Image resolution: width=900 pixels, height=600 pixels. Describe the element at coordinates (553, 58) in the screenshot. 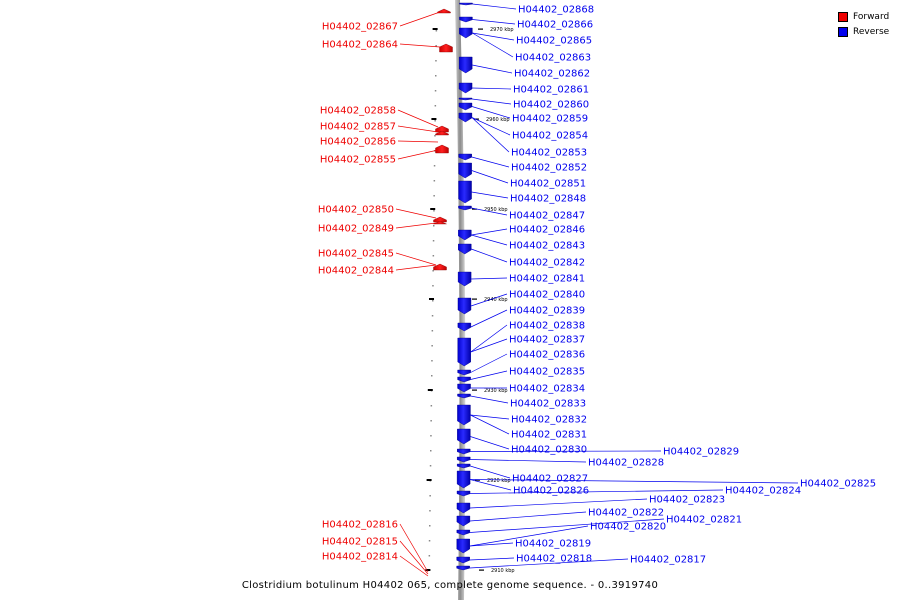

I see `reverse-gene-label: H04402_02863` at that location.